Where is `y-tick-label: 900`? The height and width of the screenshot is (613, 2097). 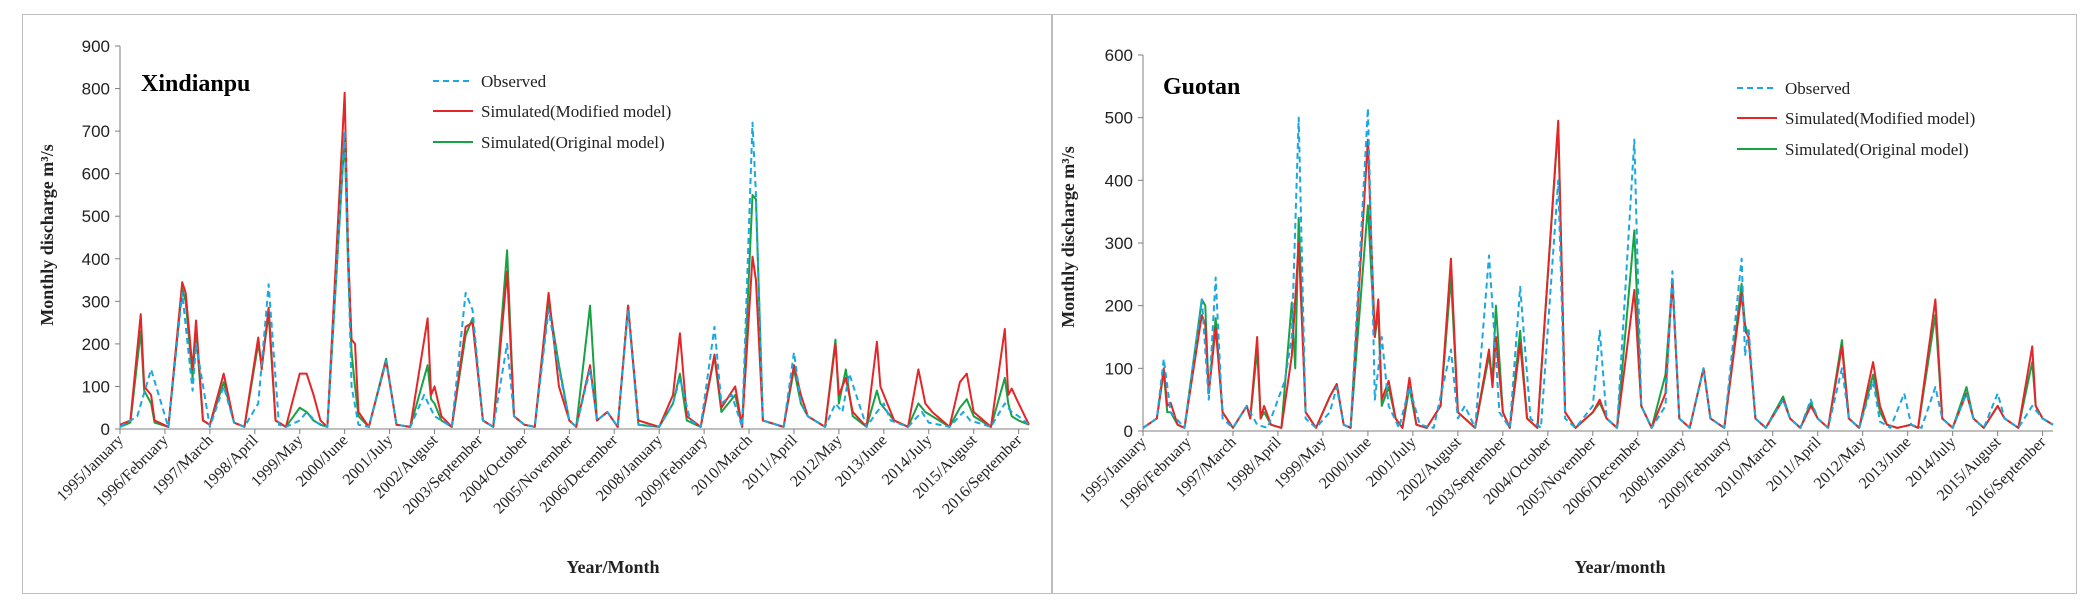
y-tick-label: 900 is located at coordinates (96, 46).